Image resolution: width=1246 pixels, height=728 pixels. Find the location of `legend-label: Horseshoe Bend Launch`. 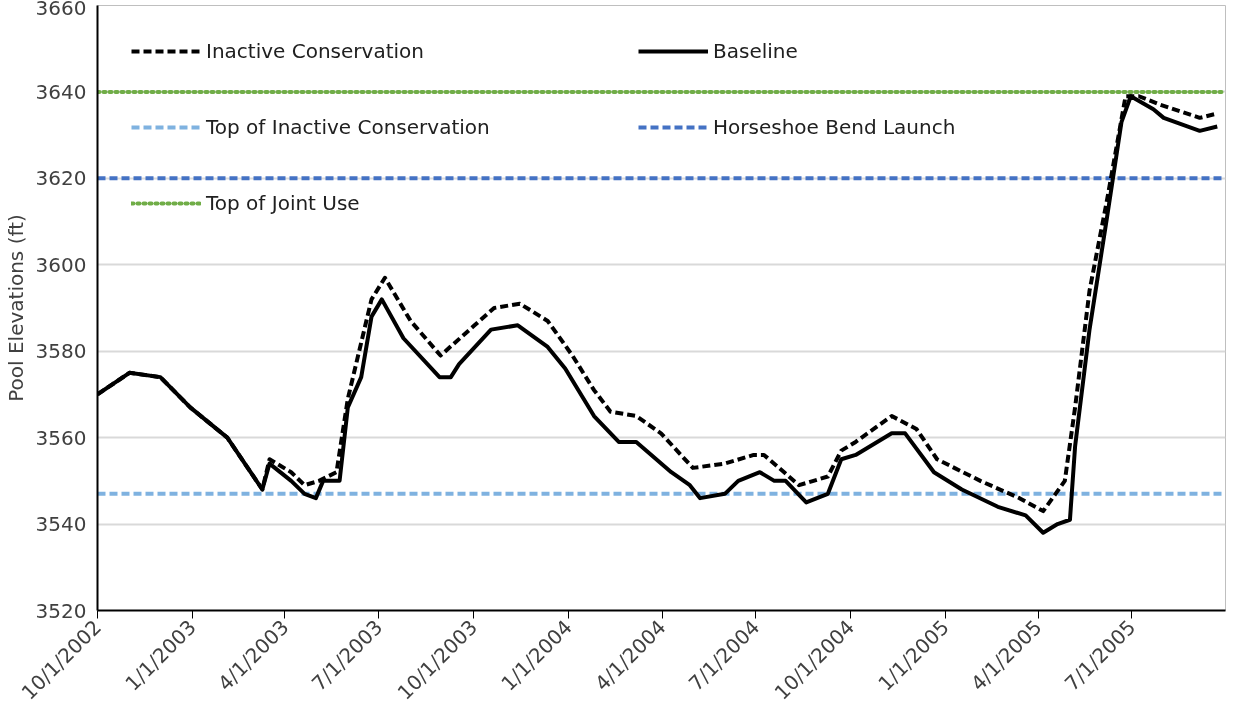

legend-label: Horseshoe Bend Launch is located at coordinates (835, 127).